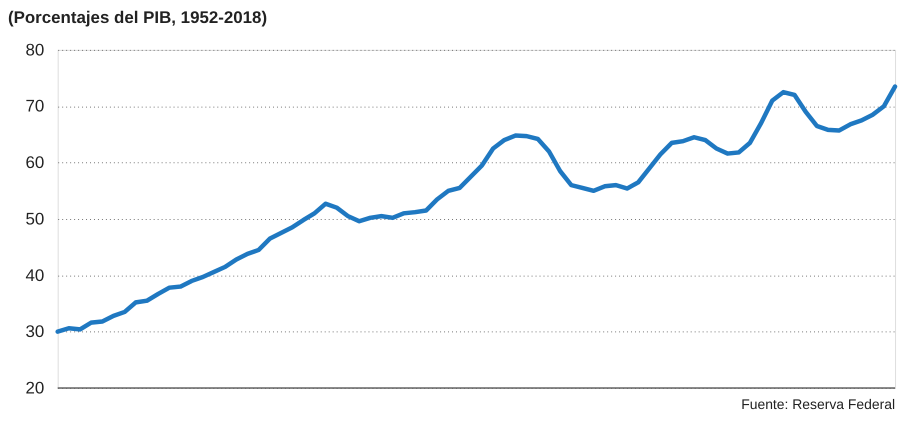 Image resolution: width=906 pixels, height=421 pixels. Describe the element at coordinates (34, 106) in the screenshot. I see `y-tick-label: 70` at that location.